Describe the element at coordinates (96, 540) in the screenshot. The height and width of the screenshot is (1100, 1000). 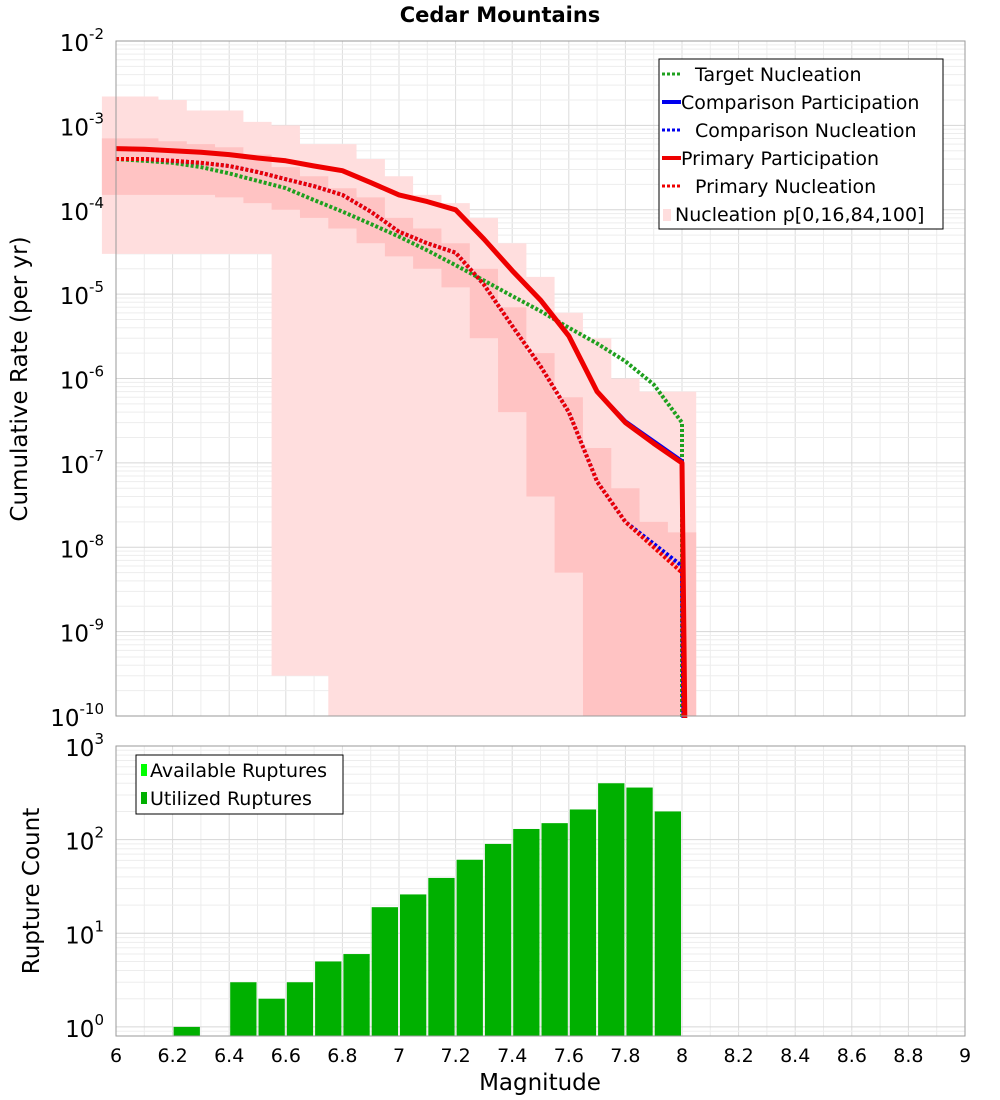
I see `y-tick-exponent: -8` at that location.